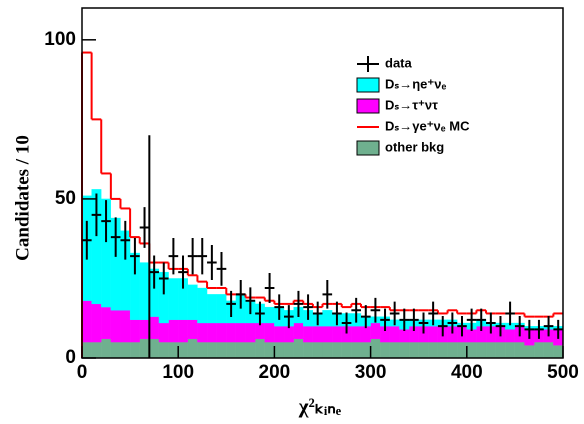 This screenshot has height=424, width=584. I want to click on legend-label: Dₛ→τ⁺ντ, so click(411, 104).